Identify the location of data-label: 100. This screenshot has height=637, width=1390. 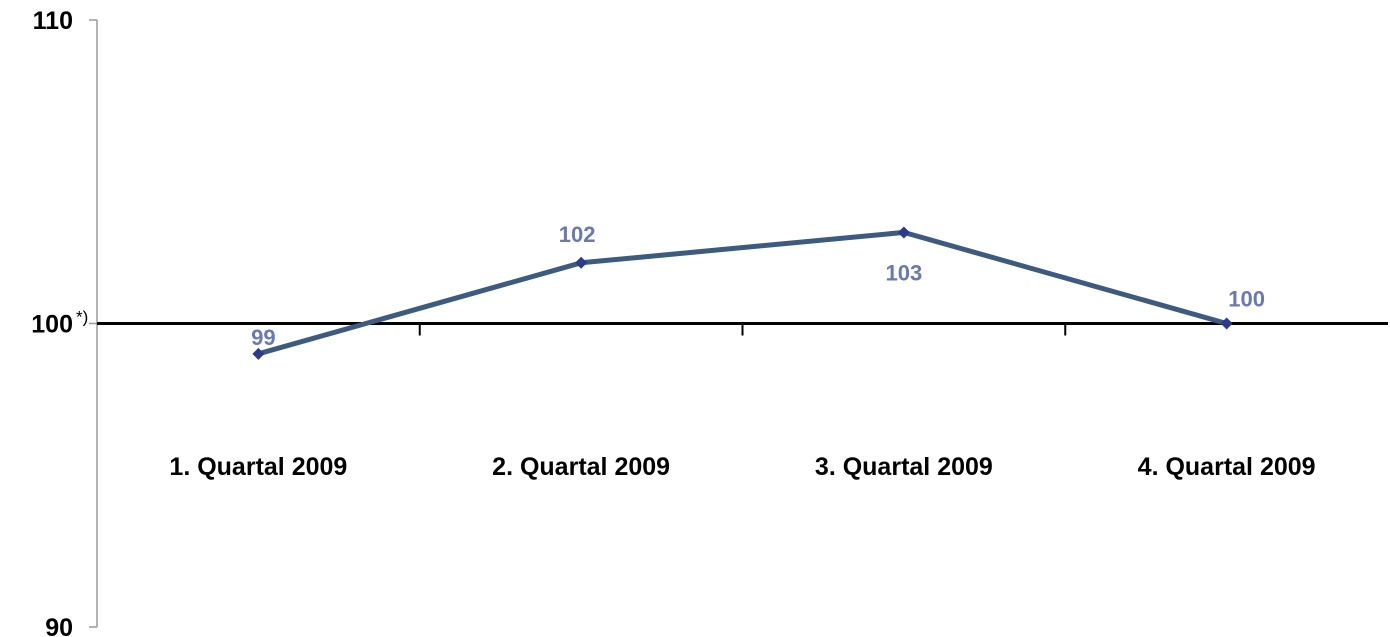
(1246, 299).